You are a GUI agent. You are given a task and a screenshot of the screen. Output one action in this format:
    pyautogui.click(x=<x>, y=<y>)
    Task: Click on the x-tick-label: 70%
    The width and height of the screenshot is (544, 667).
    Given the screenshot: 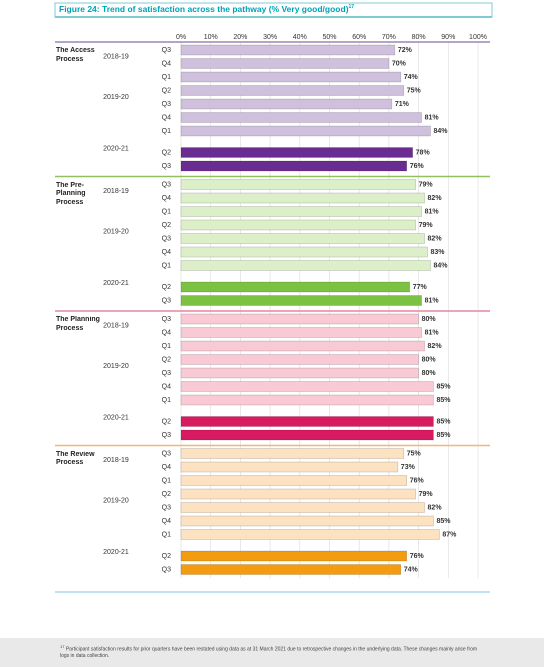 What is the action you would take?
    pyautogui.click(x=389, y=37)
    